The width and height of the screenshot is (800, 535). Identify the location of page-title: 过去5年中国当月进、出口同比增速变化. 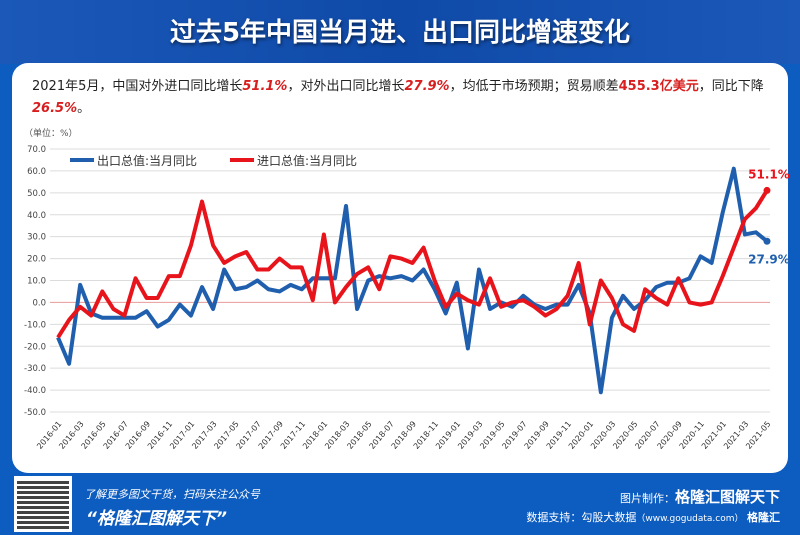
(400, 33).